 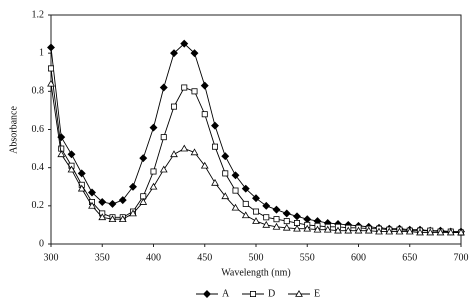 What do you see at coordinates (38, 129) in the screenshot?
I see `y-tick-label: 0.6` at bounding box center [38, 129].